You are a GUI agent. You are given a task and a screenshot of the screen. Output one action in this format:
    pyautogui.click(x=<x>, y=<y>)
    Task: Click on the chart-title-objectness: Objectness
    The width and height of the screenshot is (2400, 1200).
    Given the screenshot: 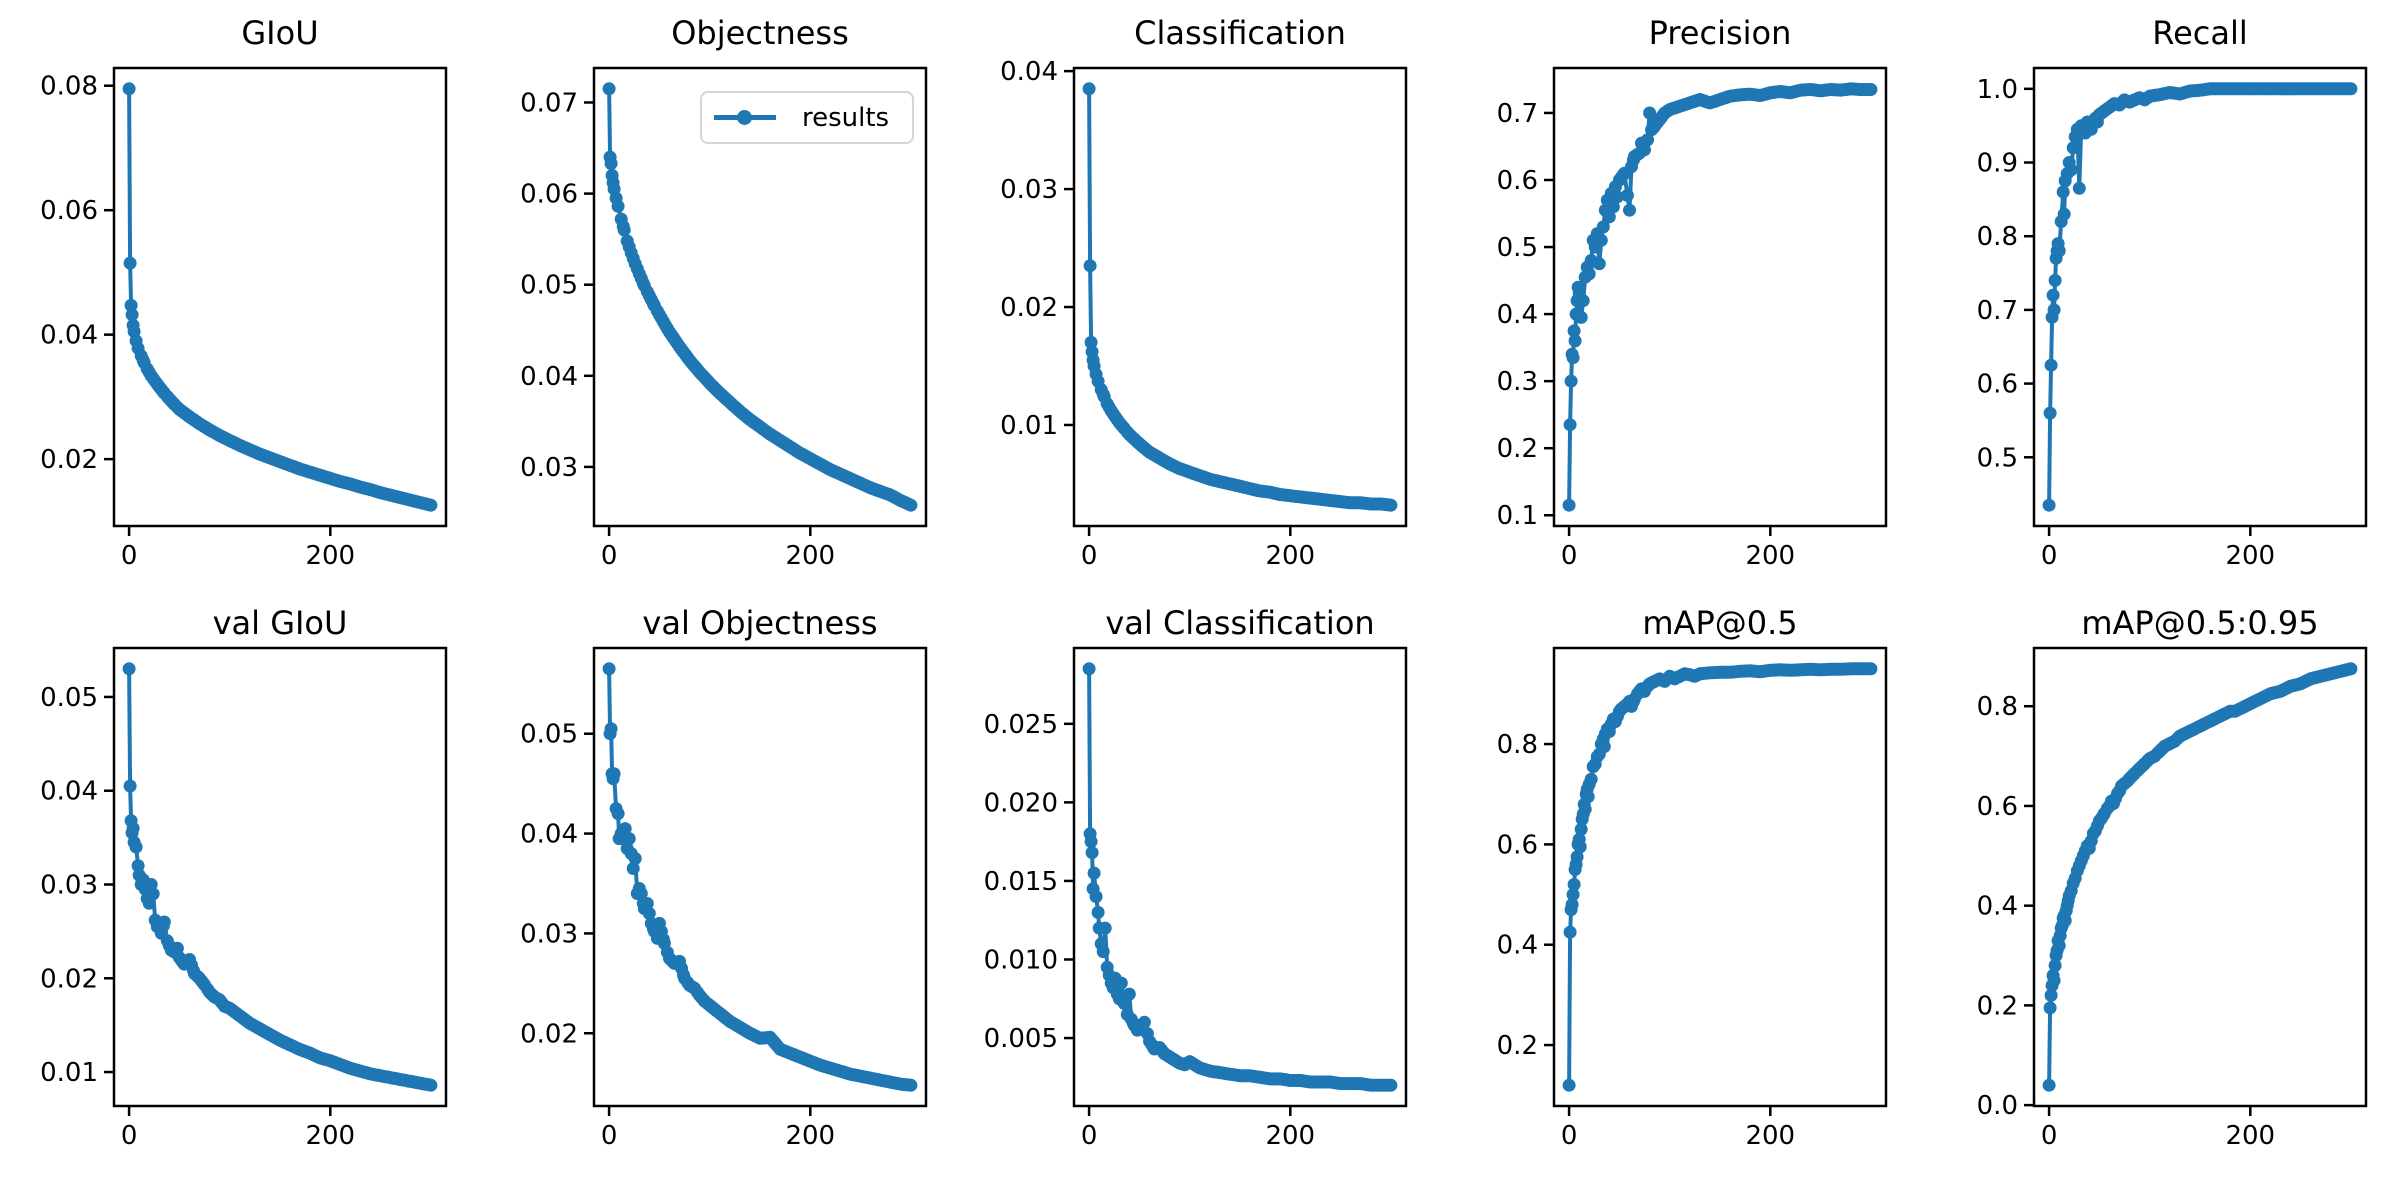 What is the action you would take?
    pyautogui.click(x=760, y=33)
    